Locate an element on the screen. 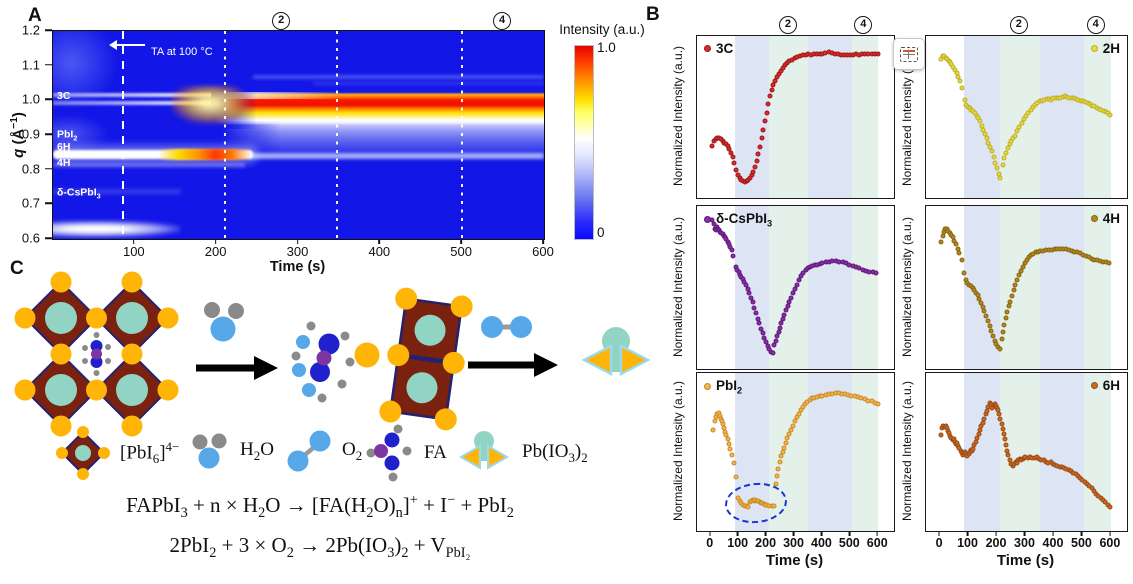 This screenshot has height=584, width=1133. x-tick: 600 is located at coordinates (543, 249).